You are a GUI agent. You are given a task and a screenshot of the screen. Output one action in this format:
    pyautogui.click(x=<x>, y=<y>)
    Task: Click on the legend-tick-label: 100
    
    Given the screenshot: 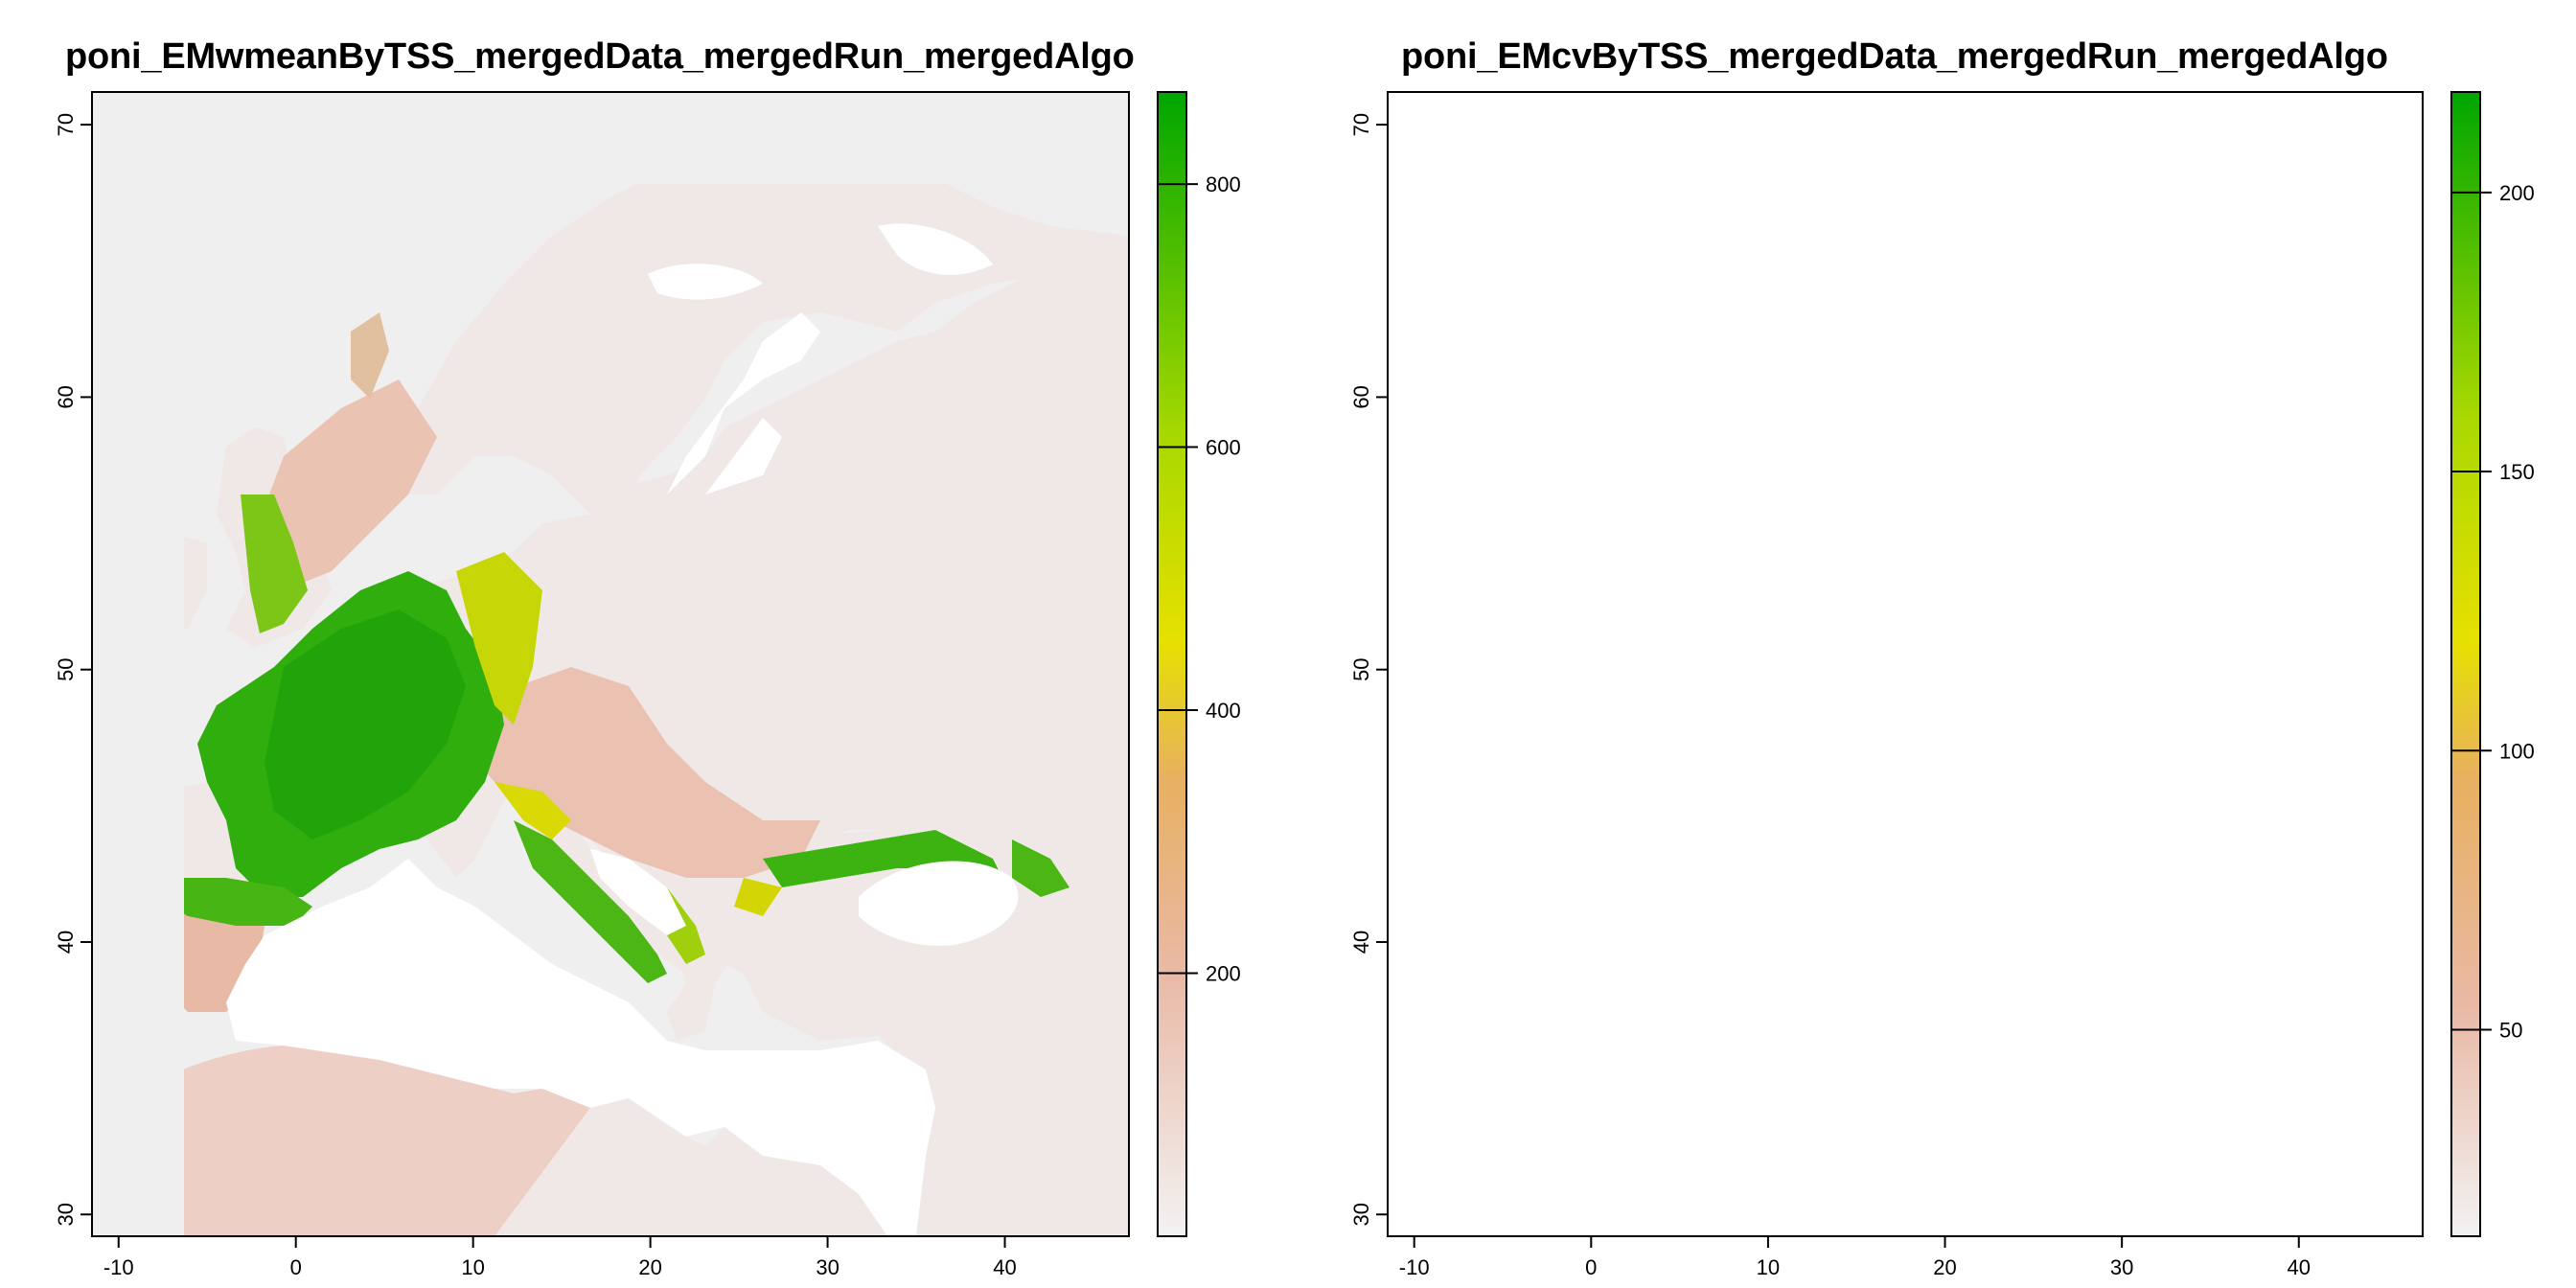 What is the action you would take?
    pyautogui.click(x=2517, y=751)
    